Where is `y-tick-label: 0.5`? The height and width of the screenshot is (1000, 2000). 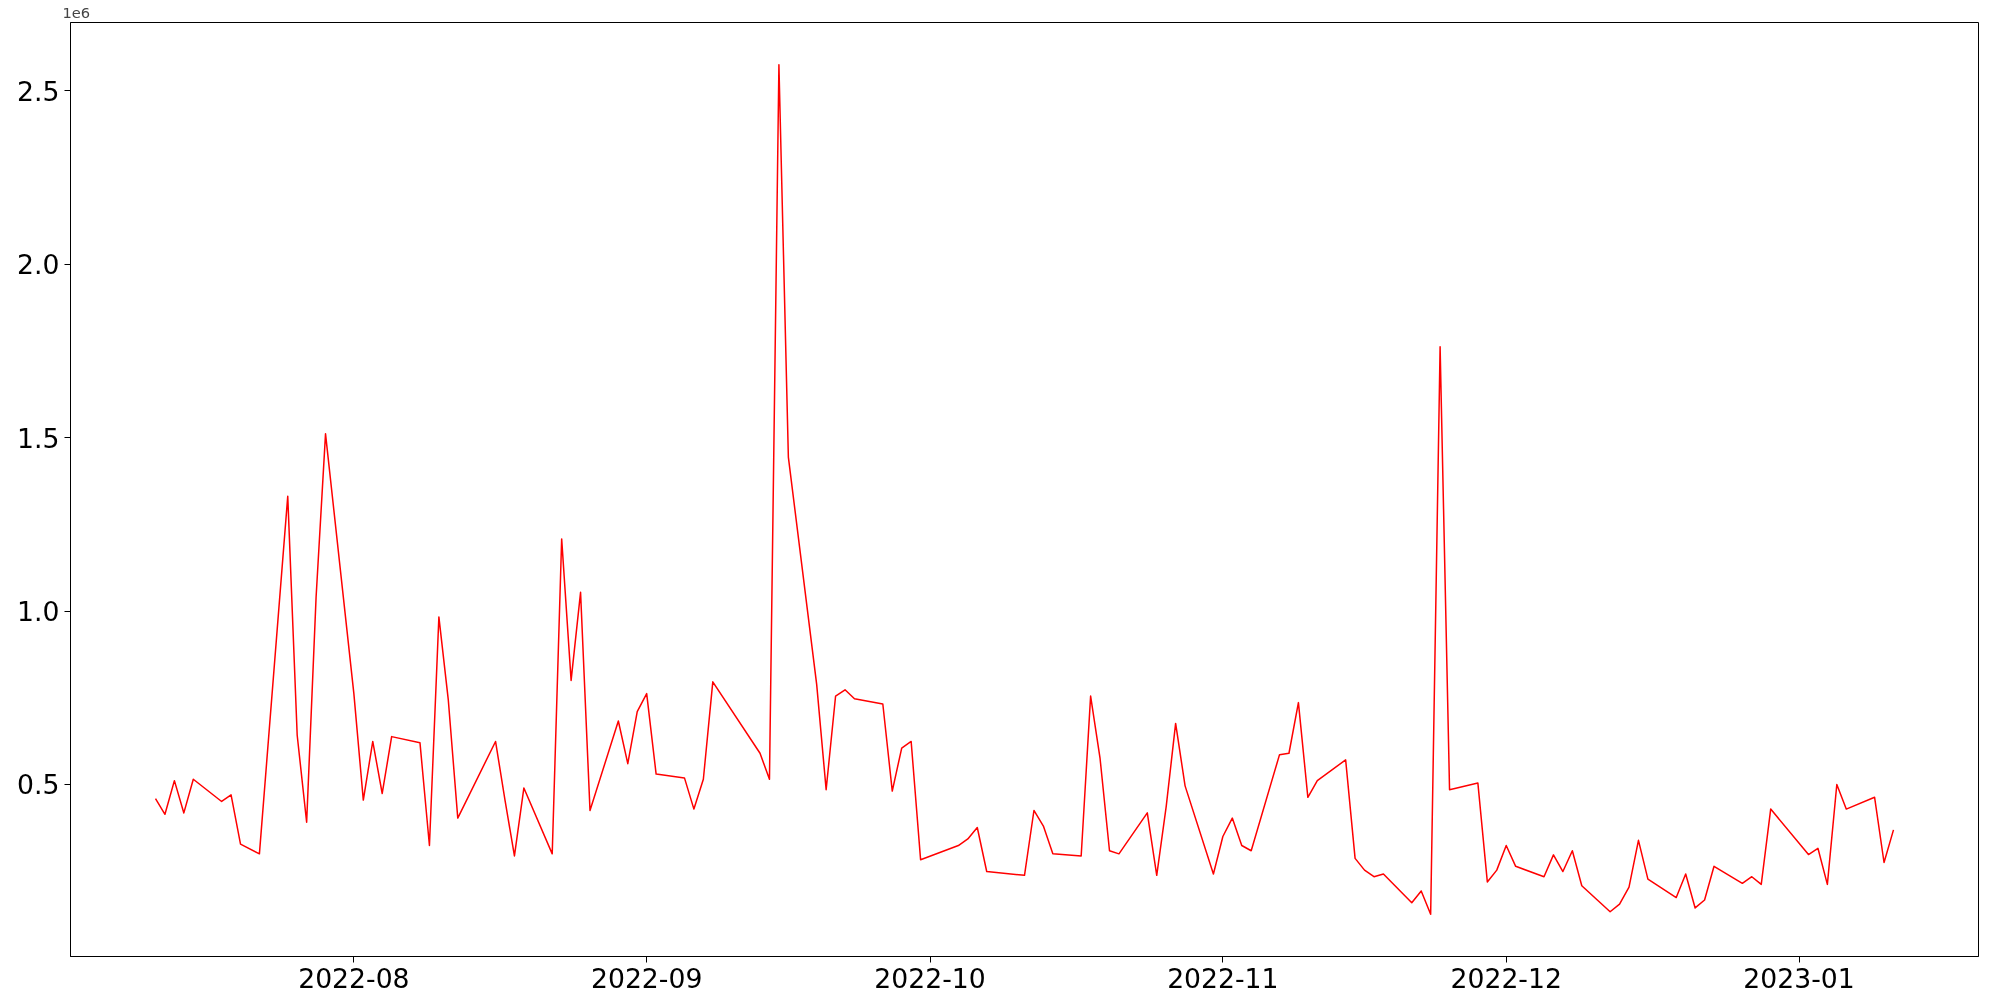 y-tick-label: 0.5 is located at coordinates (38, 785).